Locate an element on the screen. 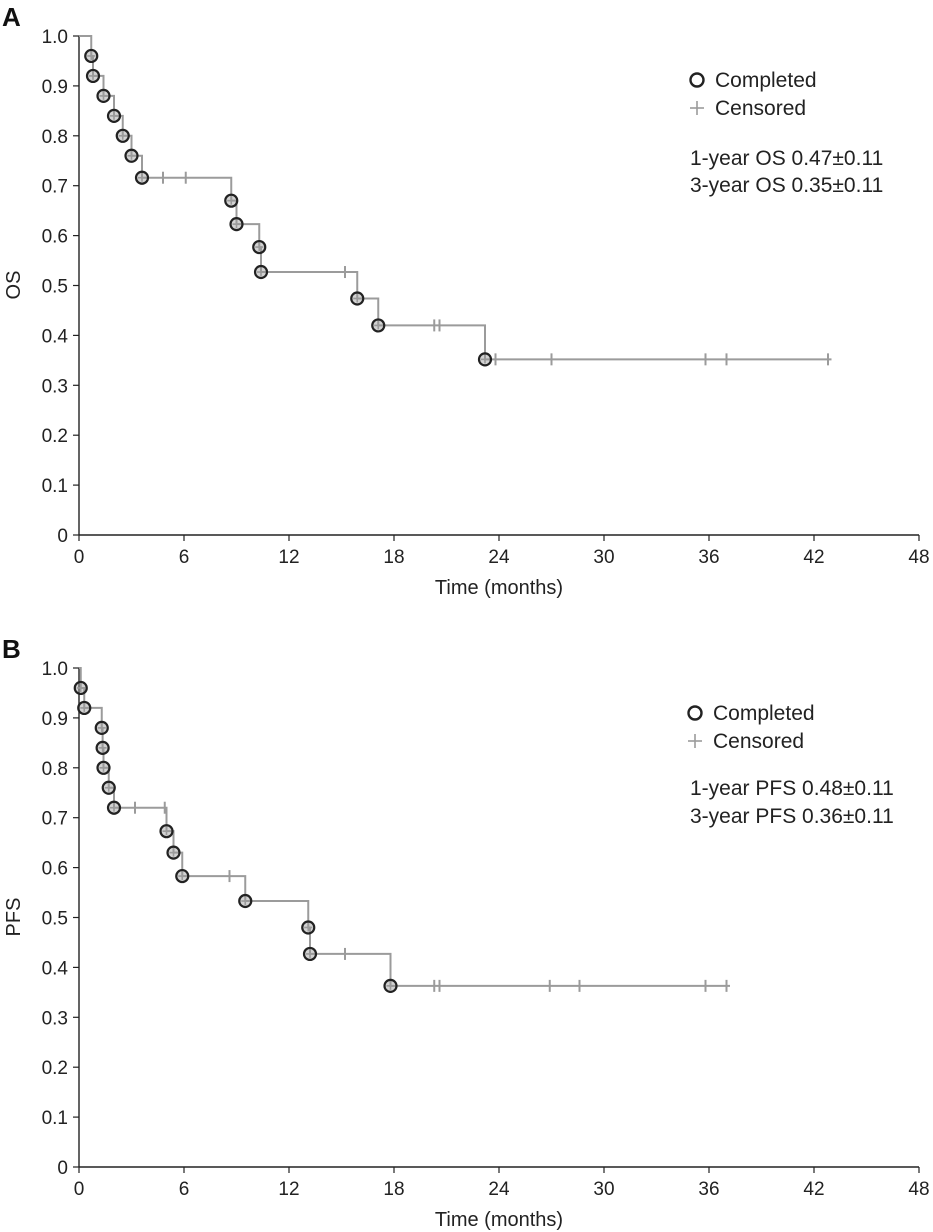 The height and width of the screenshot is (1232, 933). panel-b-y-tick-label: 0.8 is located at coordinates (55, 769).